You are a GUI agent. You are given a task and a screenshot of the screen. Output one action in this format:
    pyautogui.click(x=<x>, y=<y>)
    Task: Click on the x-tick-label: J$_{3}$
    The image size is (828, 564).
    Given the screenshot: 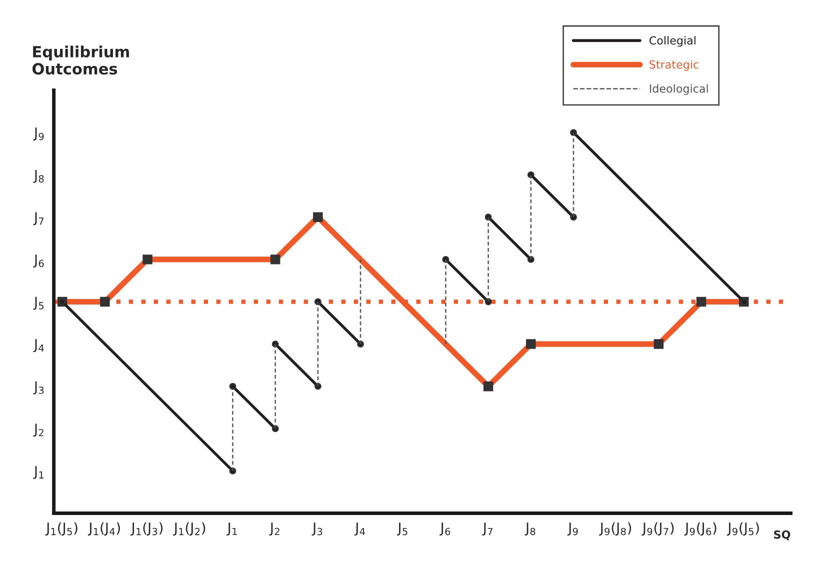 What is the action you would take?
    pyautogui.click(x=317, y=529)
    